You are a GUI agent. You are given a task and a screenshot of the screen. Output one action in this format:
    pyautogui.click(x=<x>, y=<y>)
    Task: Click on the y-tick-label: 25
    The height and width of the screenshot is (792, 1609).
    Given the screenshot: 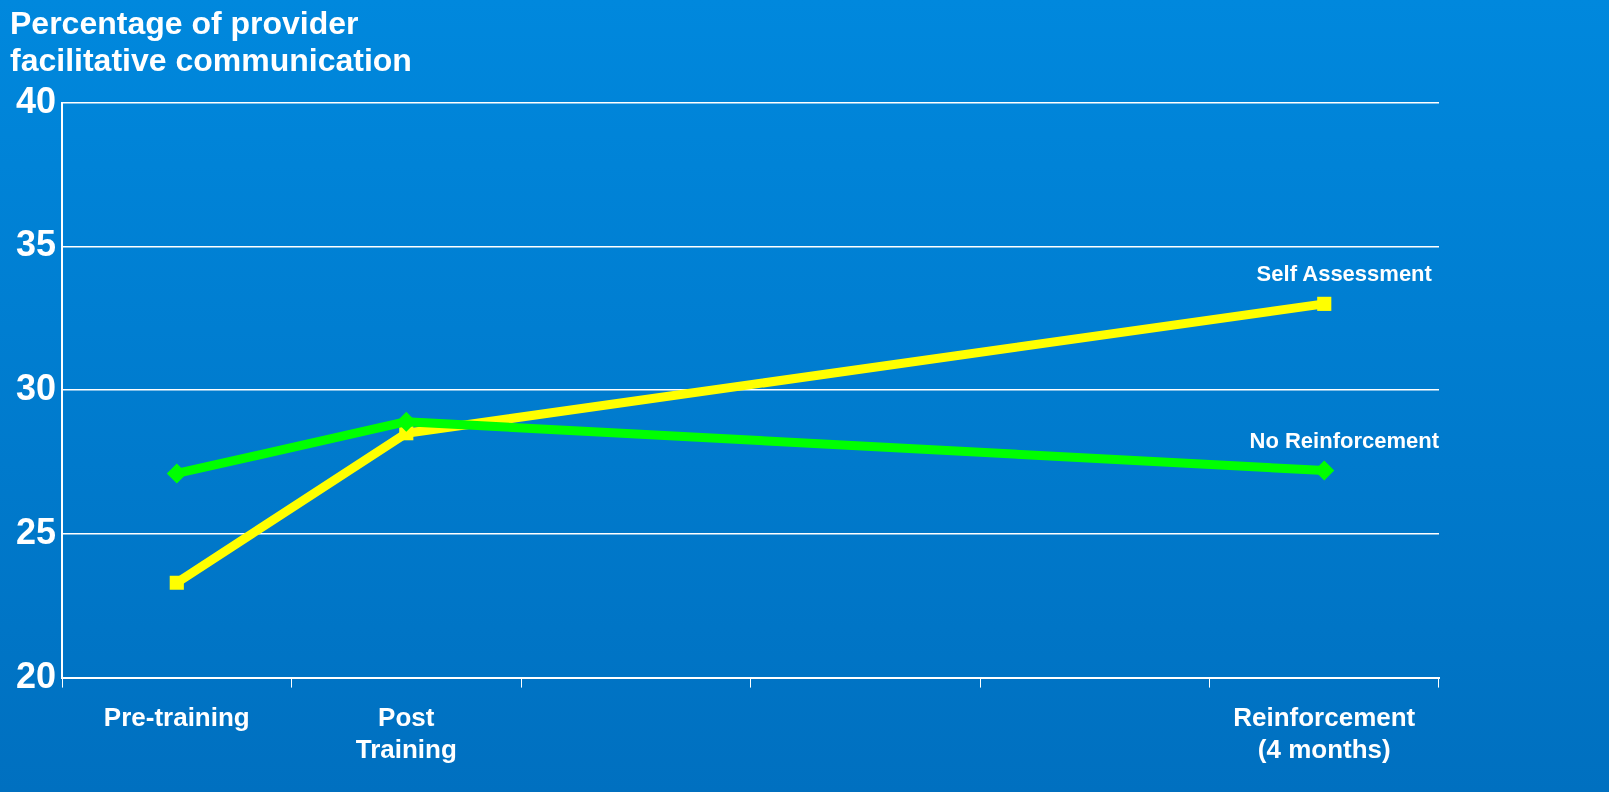 What is the action you would take?
    pyautogui.click(x=36, y=531)
    